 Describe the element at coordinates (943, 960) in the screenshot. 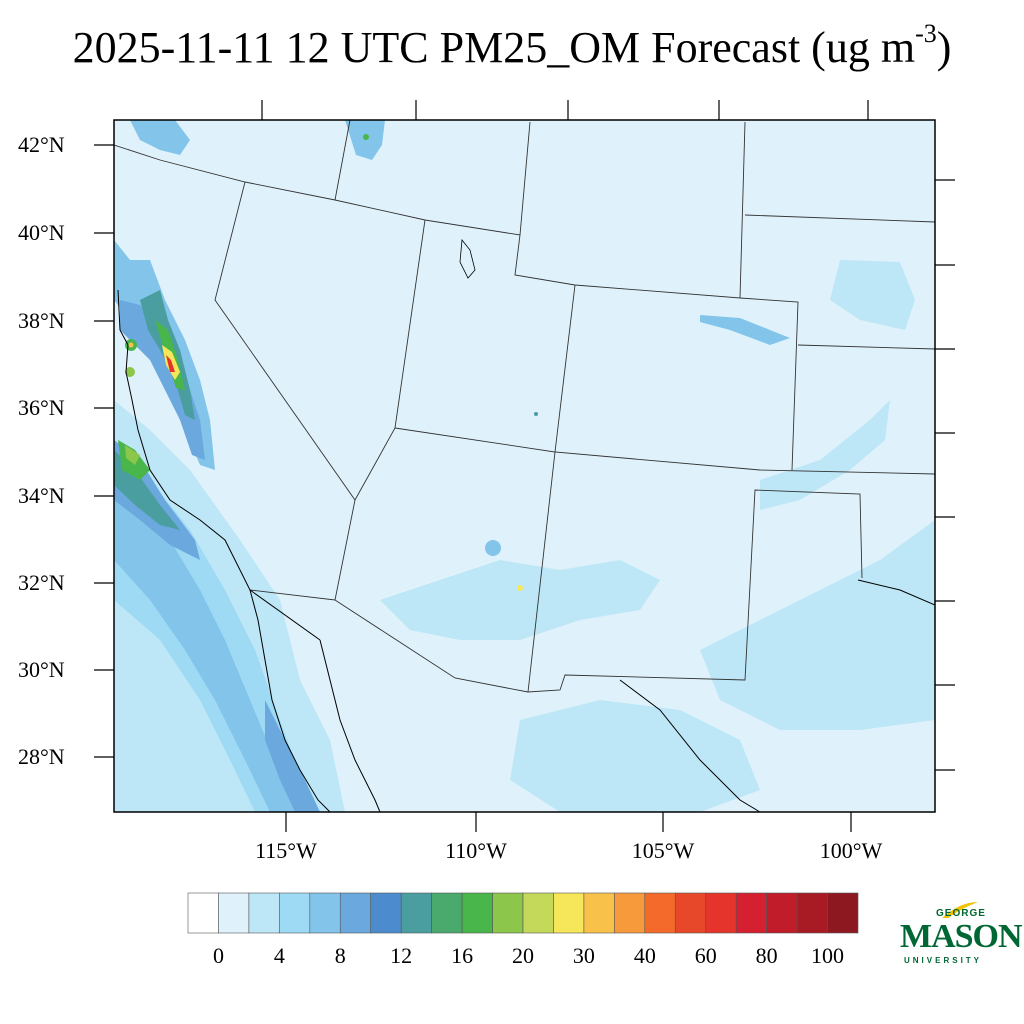

I see `logo-university: UNIVERSITY` at that location.